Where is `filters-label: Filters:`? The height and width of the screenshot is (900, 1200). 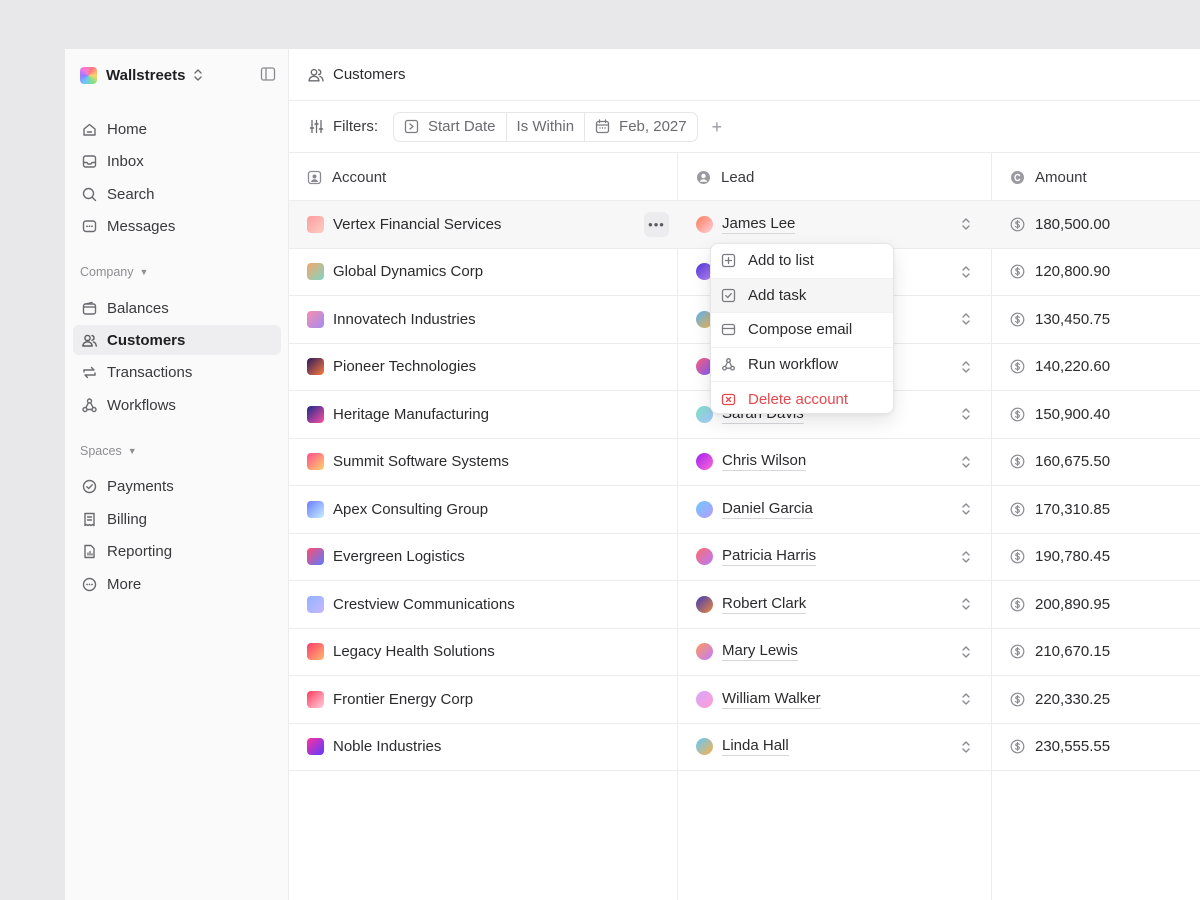 filters-label: Filters: is located at coordinates (355, 126).